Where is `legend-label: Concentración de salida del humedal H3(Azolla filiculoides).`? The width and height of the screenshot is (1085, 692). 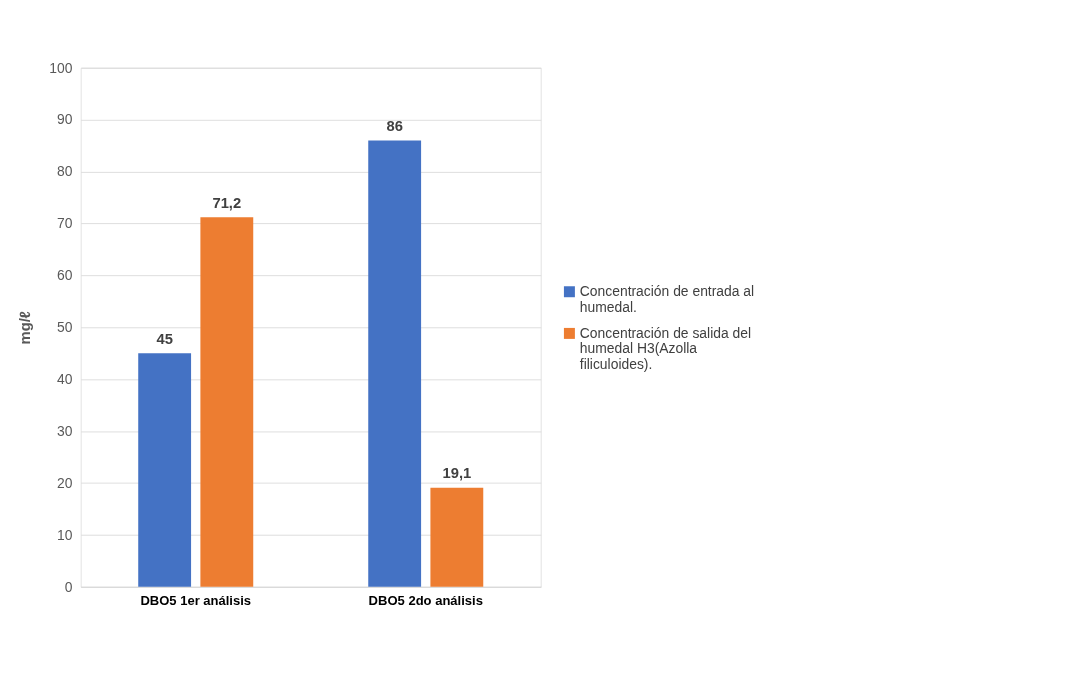 legend-label: Concentración de salida del humedal H3(Azolla filiculoides). is located at coordinates (665, 348).